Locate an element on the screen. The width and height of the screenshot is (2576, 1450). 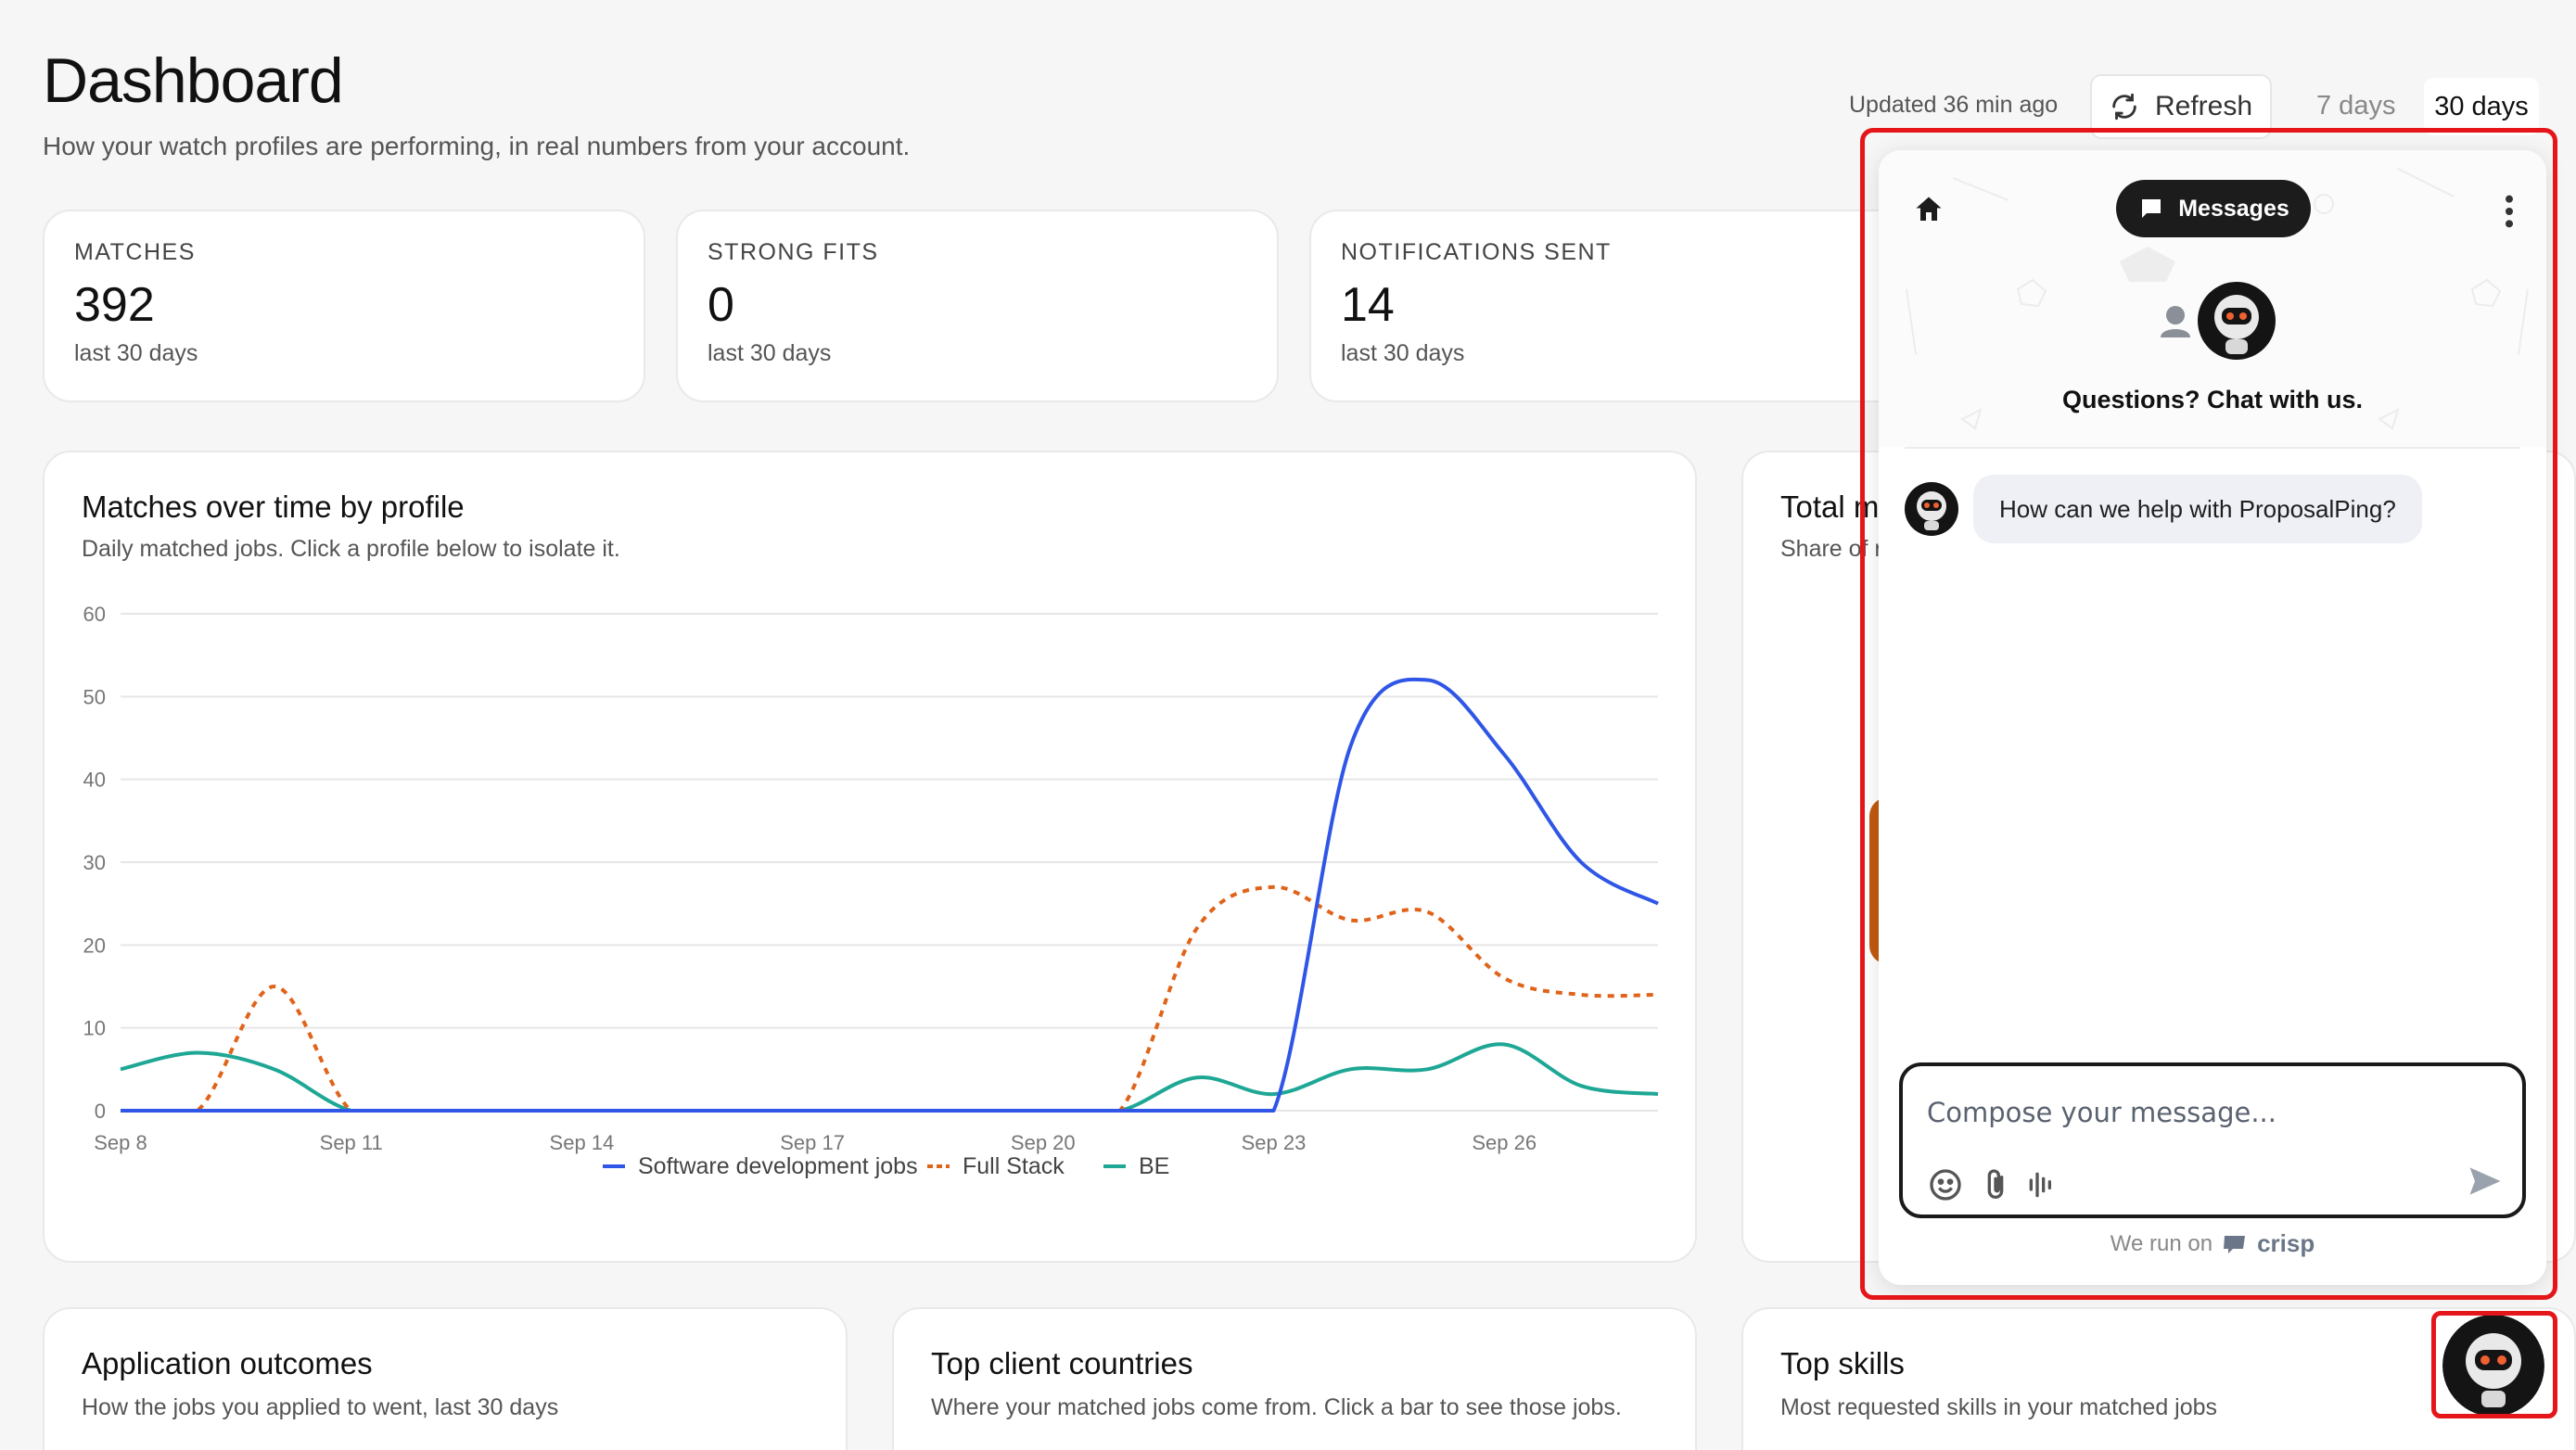
operator-avatars is located at coordinates (2218, 321).